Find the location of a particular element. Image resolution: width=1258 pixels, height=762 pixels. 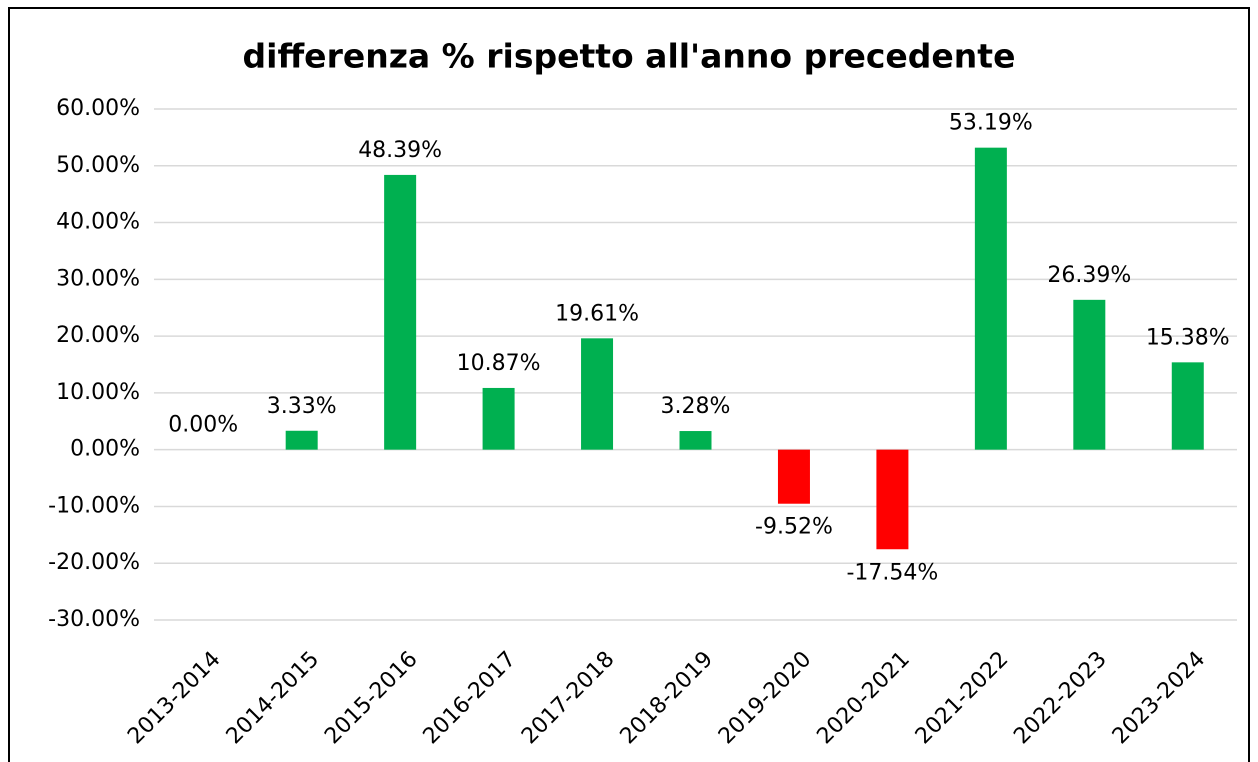

y-tick-label: 50.00% is located at coordinates (98, 165).